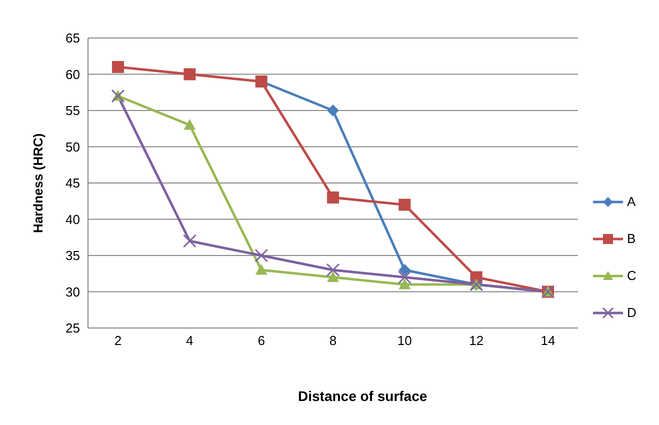 The image size is (659, 425). What do you see at coordinates (38, 183) in the screenshot?
I see `y-axis-title: Hardness (HRC)` at bounding box center [38, 183].